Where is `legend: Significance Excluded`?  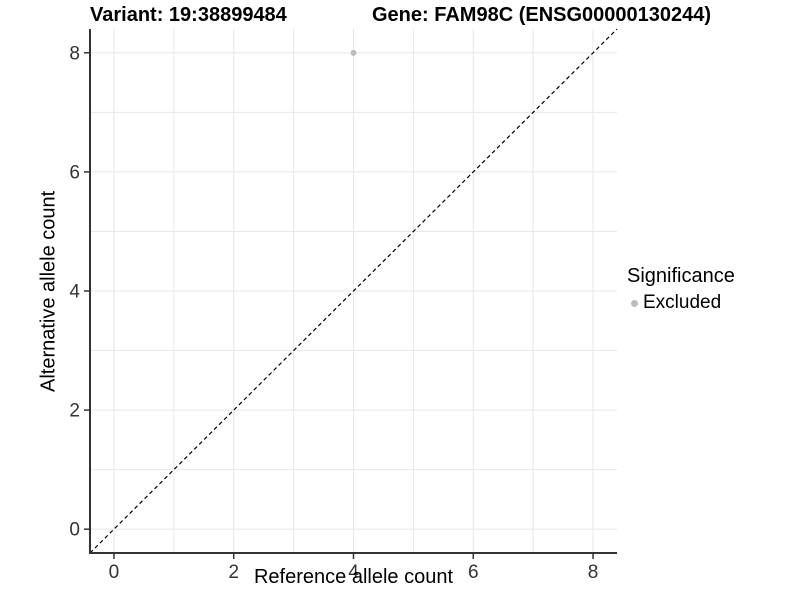
legend: Significance Excluded is located at coordinates (681, 289).